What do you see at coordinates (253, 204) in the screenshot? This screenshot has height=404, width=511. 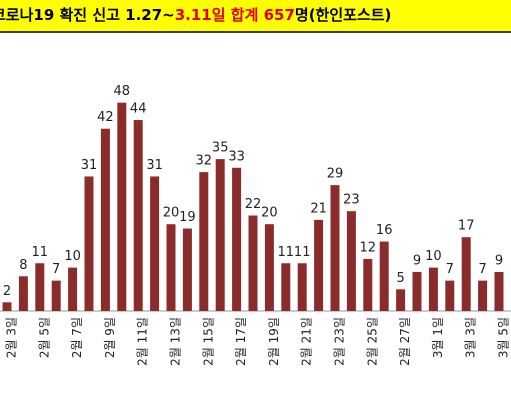 I see `data-label: 22` at bounding box center [253, 204].